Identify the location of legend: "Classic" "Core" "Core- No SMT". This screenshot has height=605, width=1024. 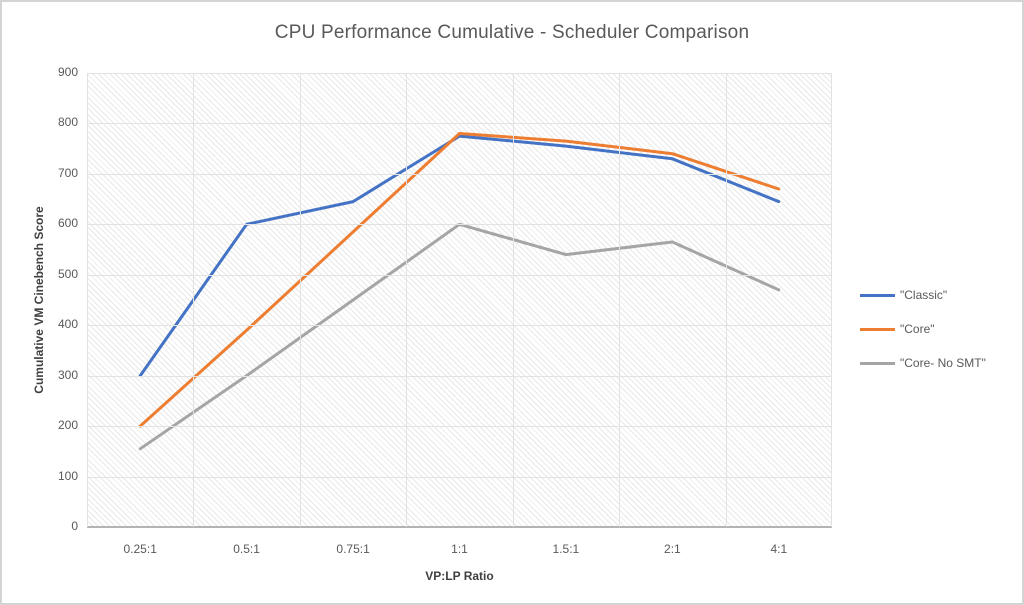
(923, 329).